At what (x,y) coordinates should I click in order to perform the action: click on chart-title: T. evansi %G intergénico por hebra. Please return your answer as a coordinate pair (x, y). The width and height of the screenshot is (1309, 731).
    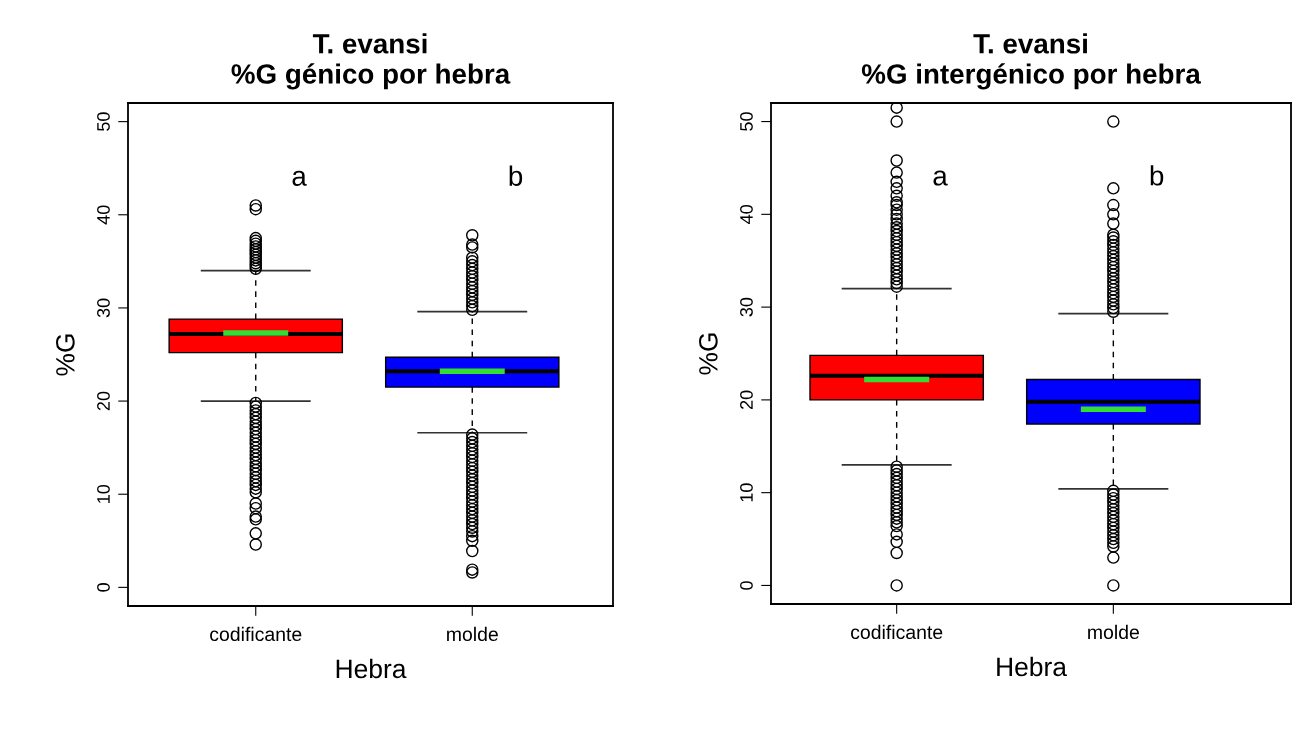
    Looking at the image, I should click on (1031, 61).